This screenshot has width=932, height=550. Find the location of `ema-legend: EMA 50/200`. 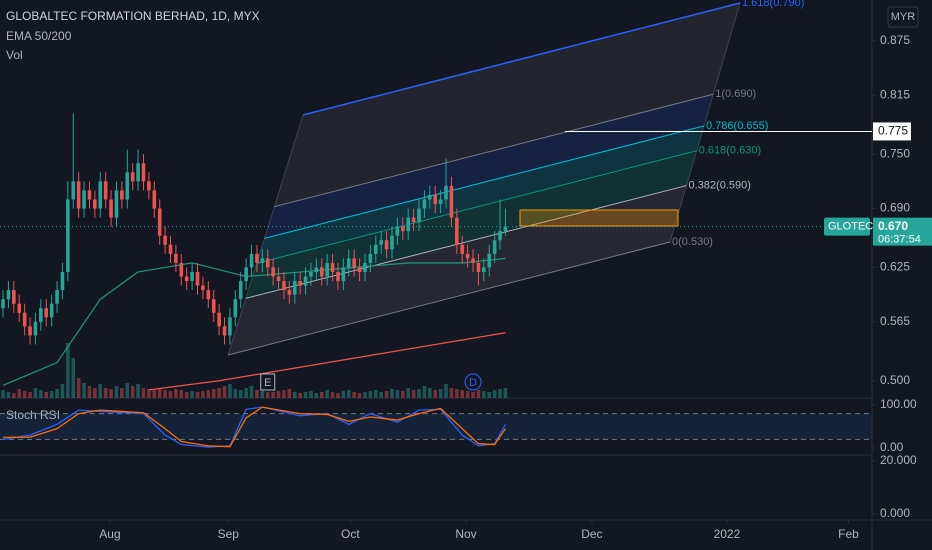

ema-legend: EMA 50/200 is located at coordinates (39, 36).